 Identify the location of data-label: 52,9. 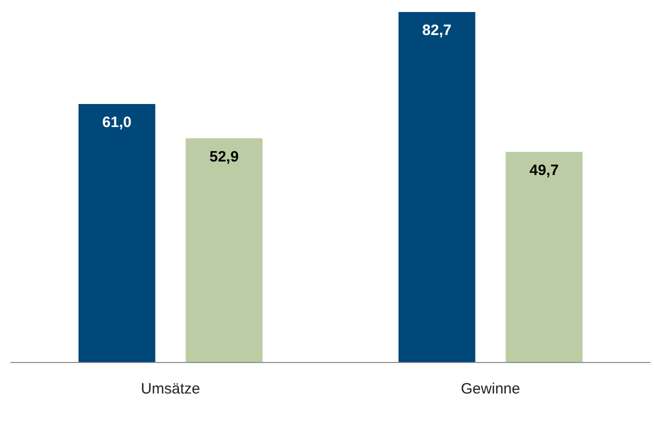
(224, 157).